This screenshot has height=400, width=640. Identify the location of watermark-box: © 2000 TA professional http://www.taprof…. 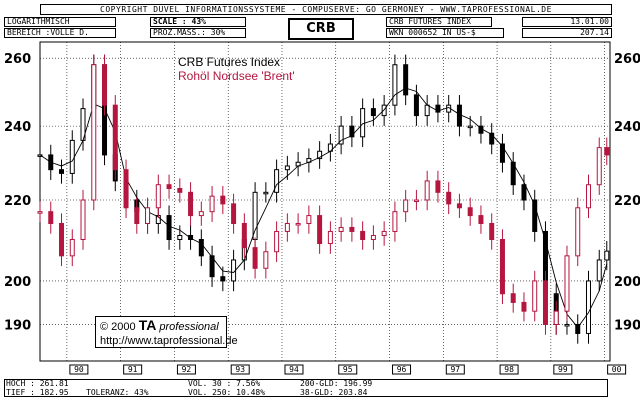
(166, 332).